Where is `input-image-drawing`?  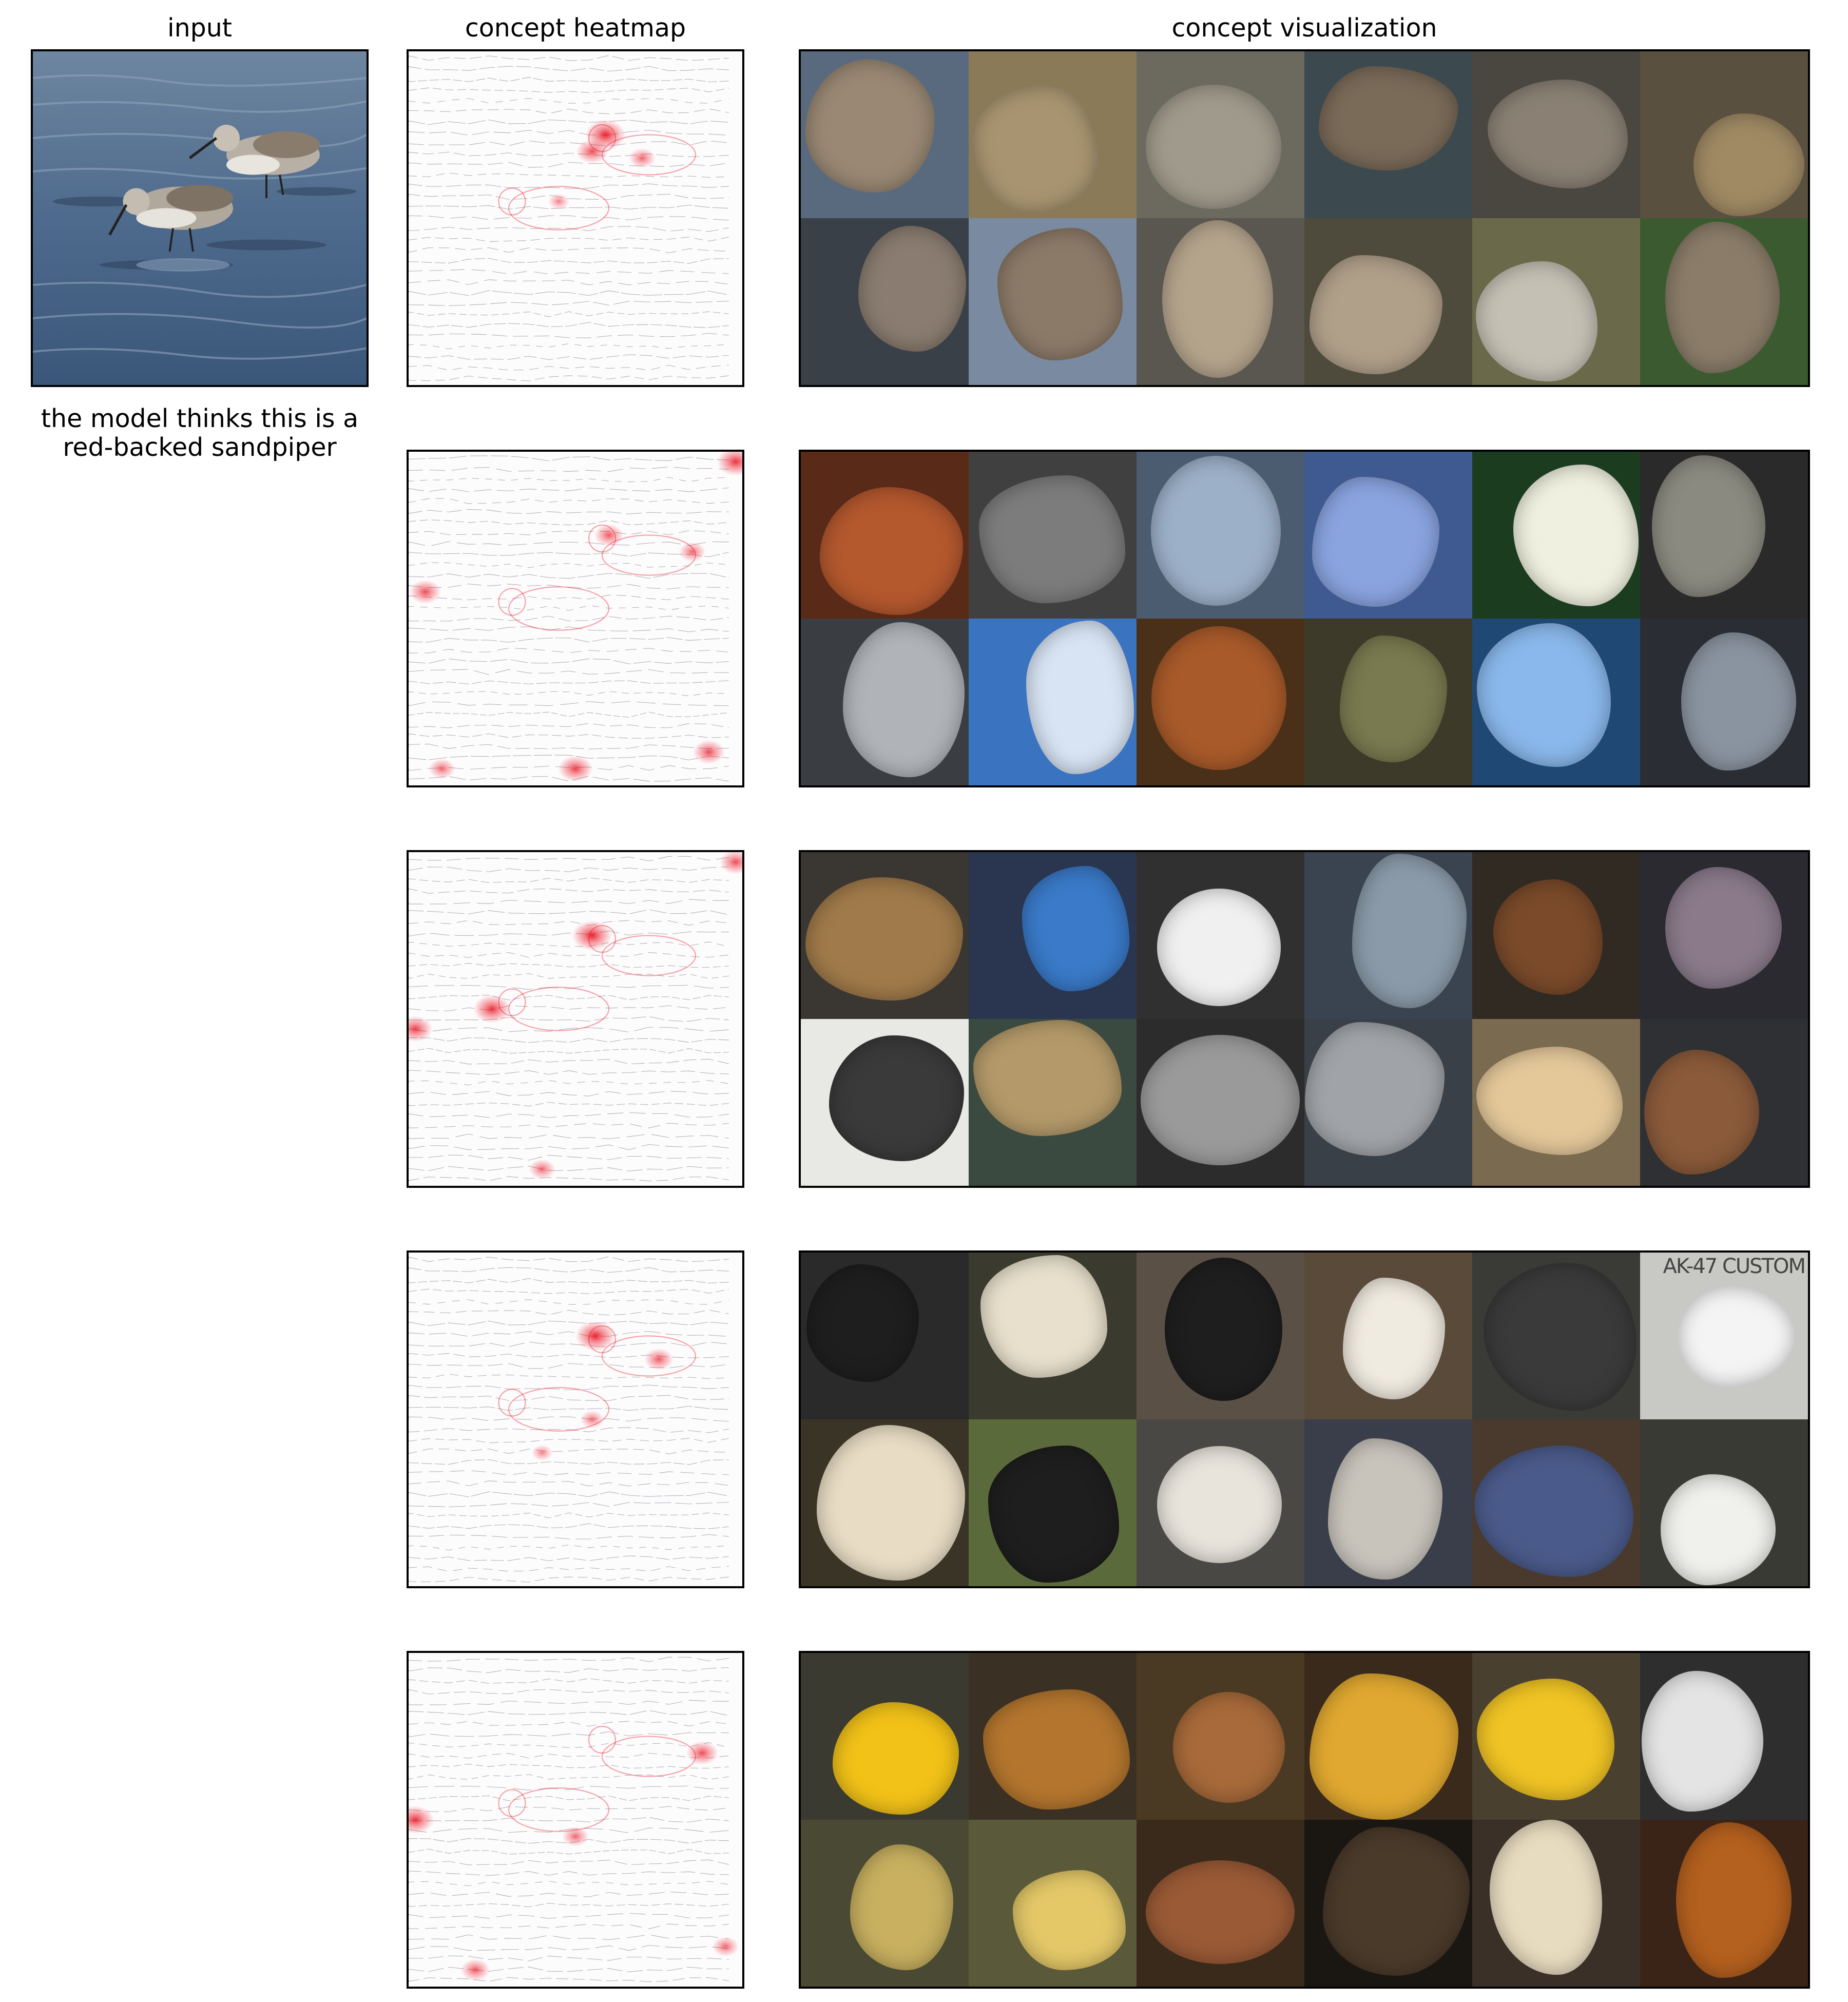
input-image-drawing is located at coordinates (200, 218).